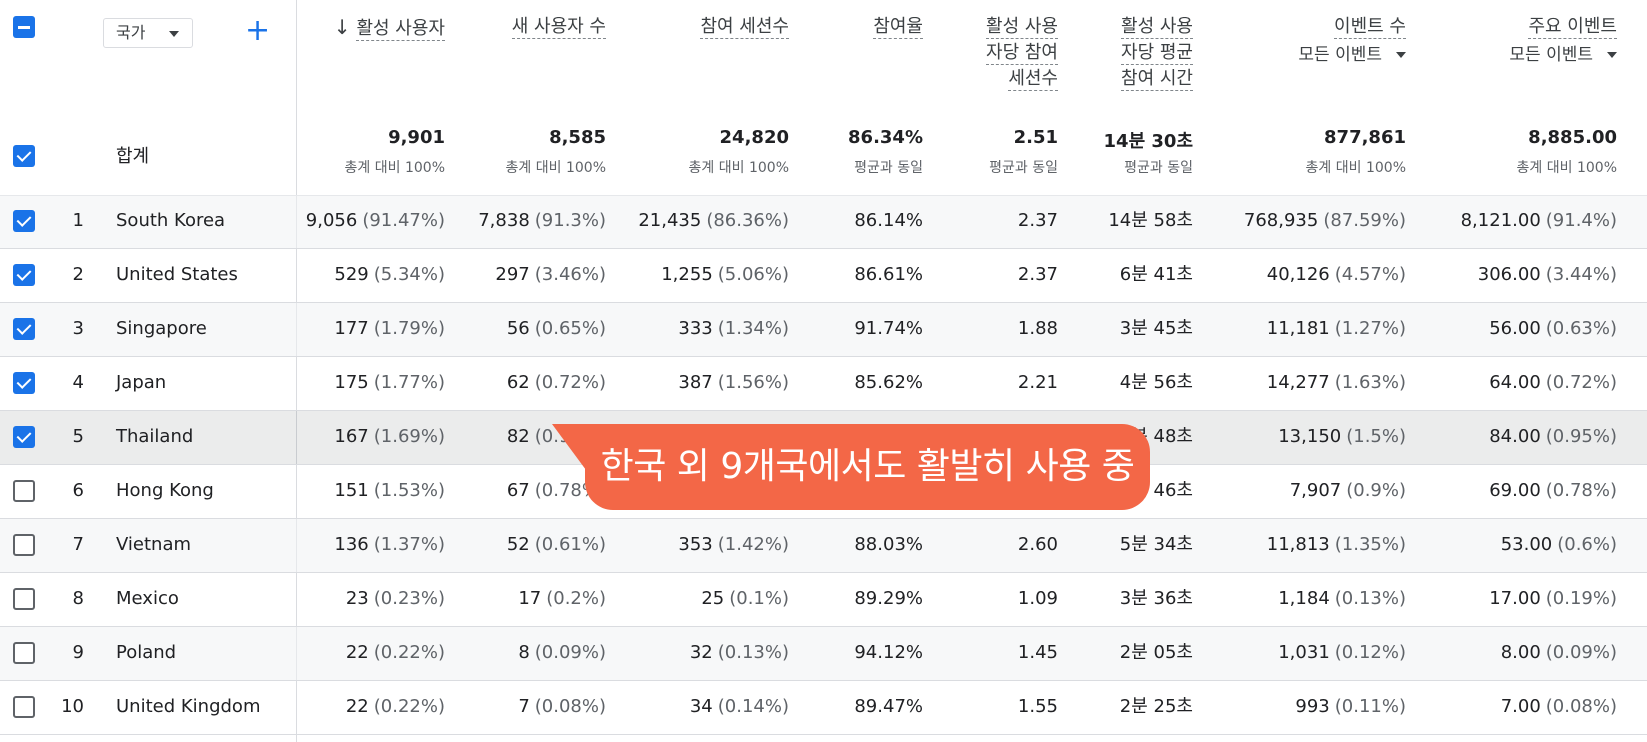 This screenshot has width=1647, height=742. What do you see at coordinates (577, 137) in the screenshot?
I see `total-new-users: 8,585` at bounding box center [577, 137].